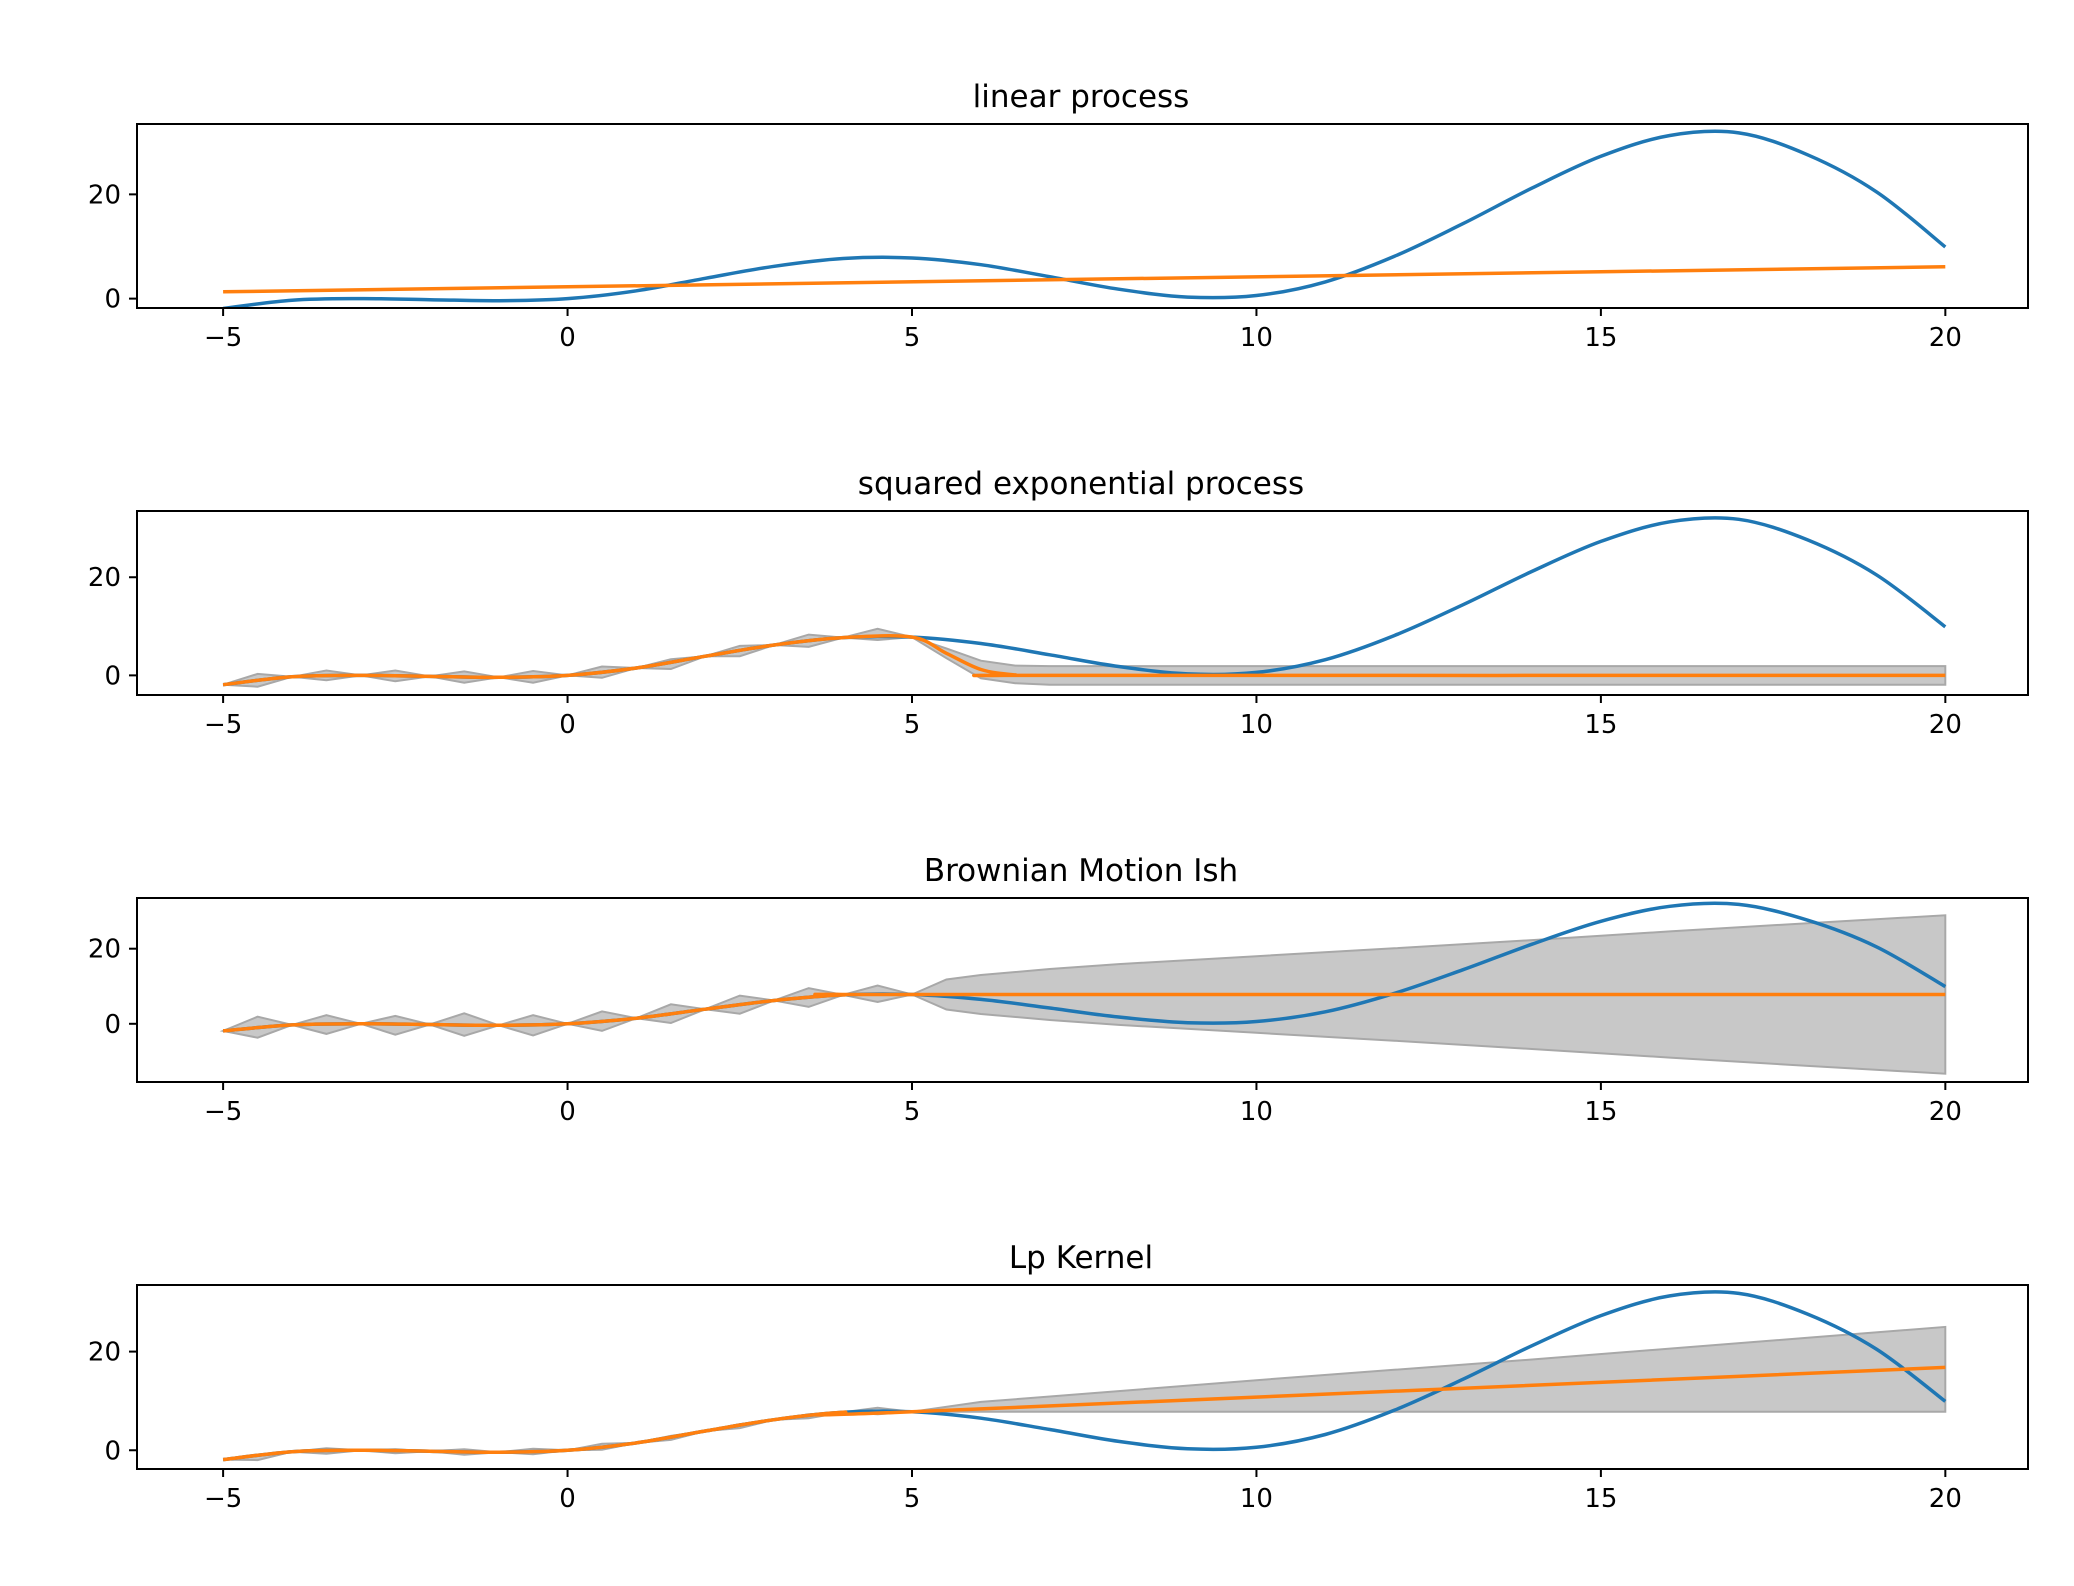  Describe the element at coordinates (1081, 1258) in the screenshot. I see `subplot-title: Lp Kernel` at that location.